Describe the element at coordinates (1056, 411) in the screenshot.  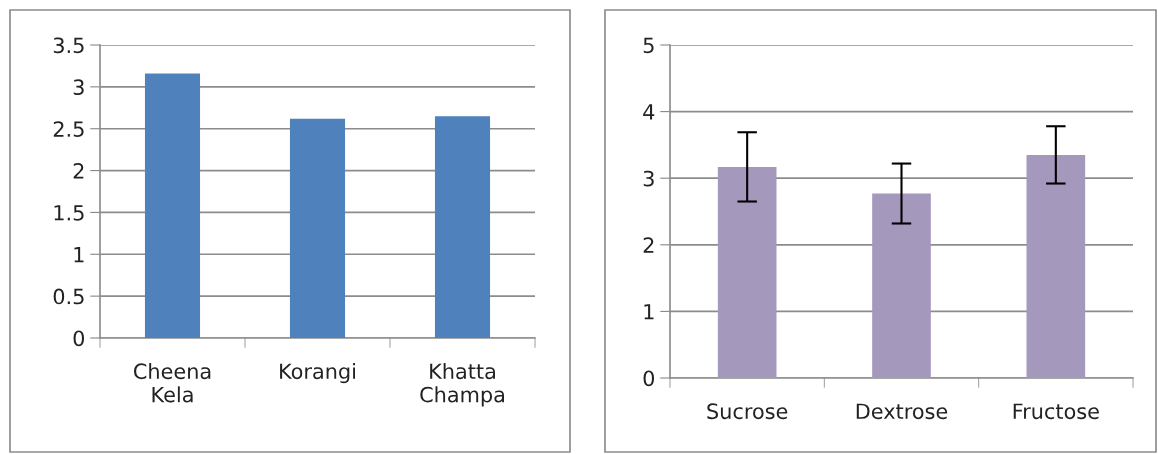
I see `x-tick-label: Fructose` at that location.